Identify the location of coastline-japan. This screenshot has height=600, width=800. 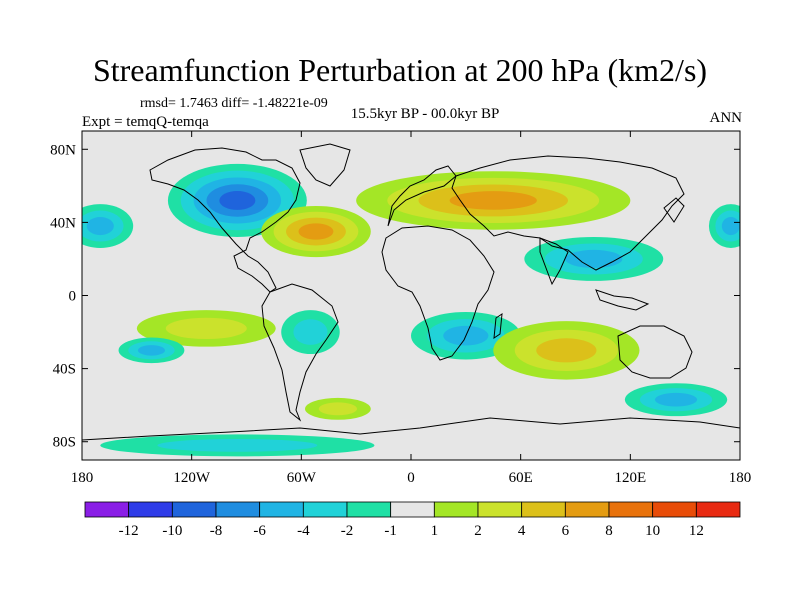
(674, 210).